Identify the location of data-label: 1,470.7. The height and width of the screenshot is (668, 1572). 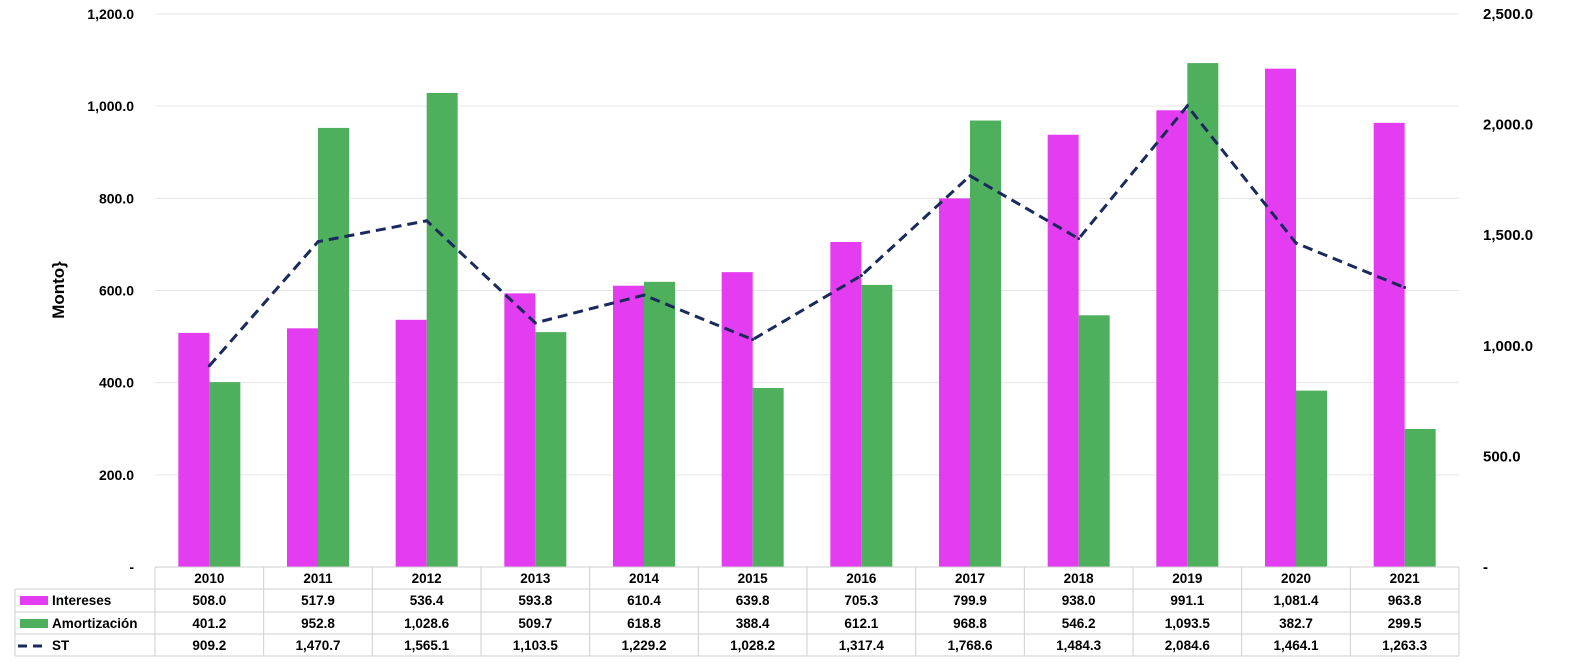
(317, 645).